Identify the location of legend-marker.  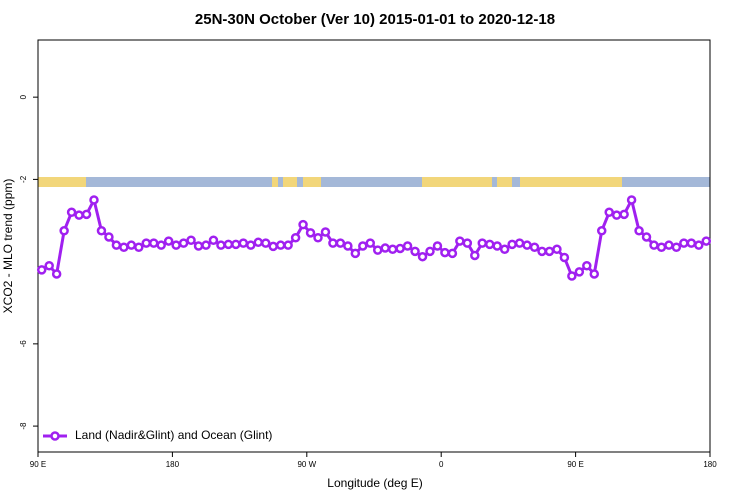
(55, 436).